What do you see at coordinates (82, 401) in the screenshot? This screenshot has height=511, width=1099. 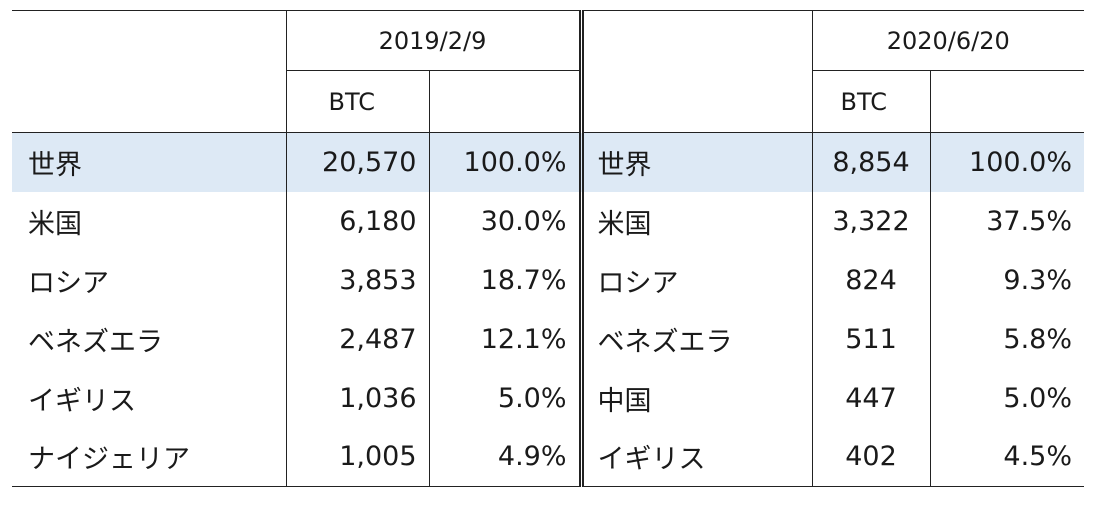 I see `country-left: イギリス` at bounding box center [82, 401].